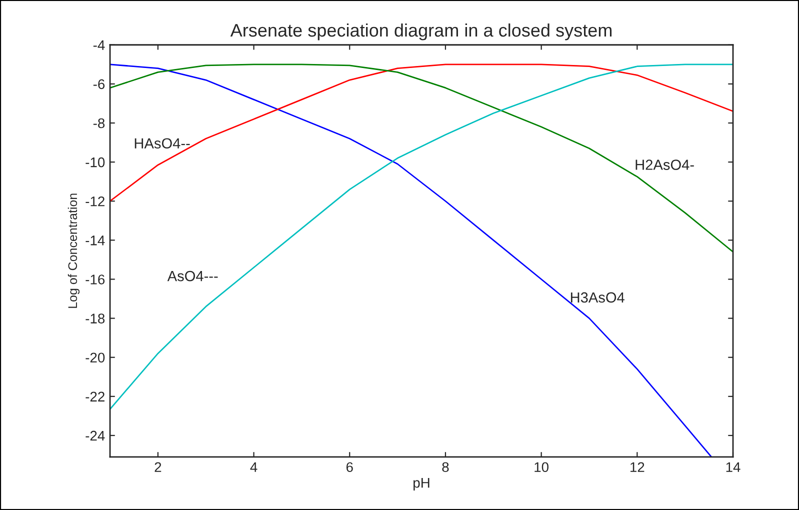  I want to click on x-tick-label: 4, so click(254, 467).